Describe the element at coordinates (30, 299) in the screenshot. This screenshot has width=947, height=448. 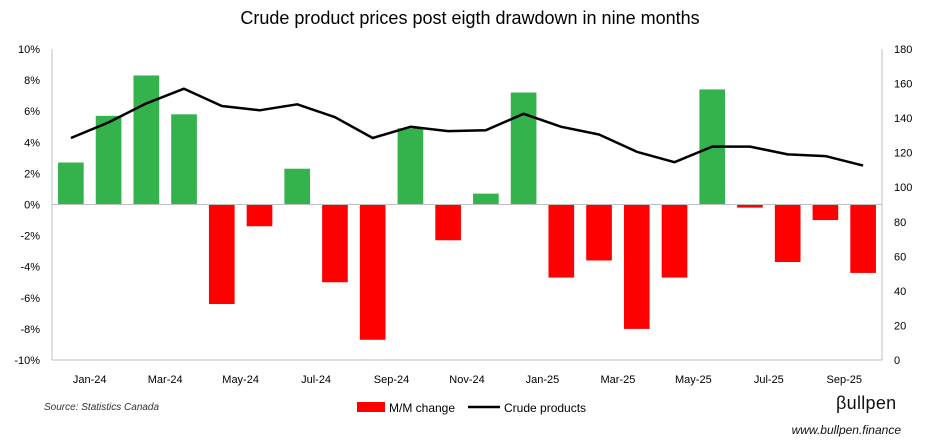
I see `y-left-tick-label: -6%` at that location.